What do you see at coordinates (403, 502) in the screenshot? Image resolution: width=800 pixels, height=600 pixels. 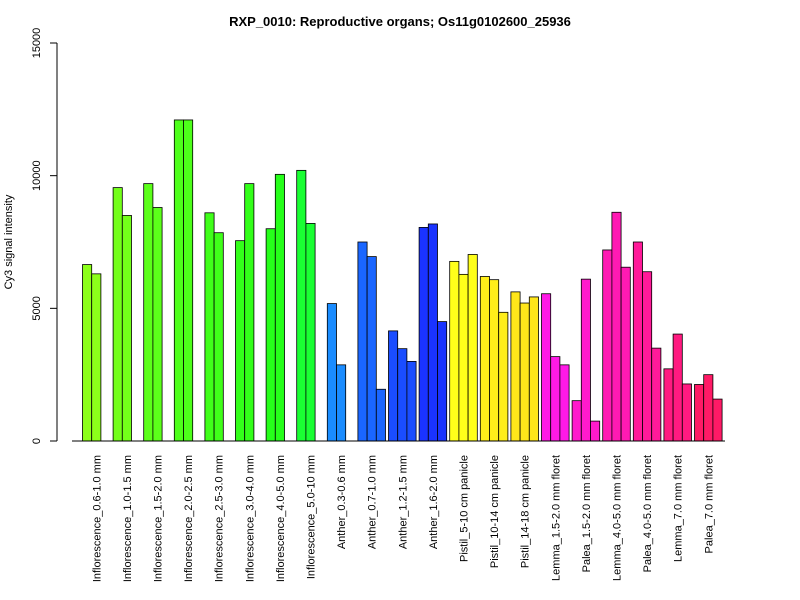 I see `x-tick-label: Anther_1.2-1.5 mm` at bounding box center [403, 502].